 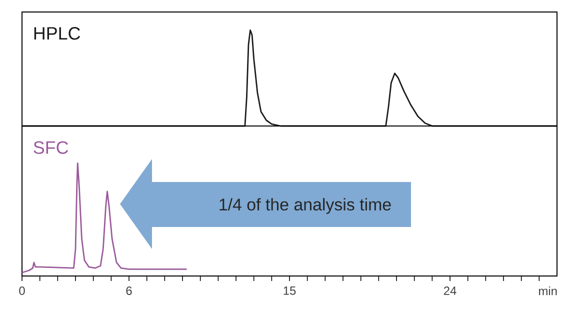 I want to click on x-tick-label: 6, so click(x=129, y=290).